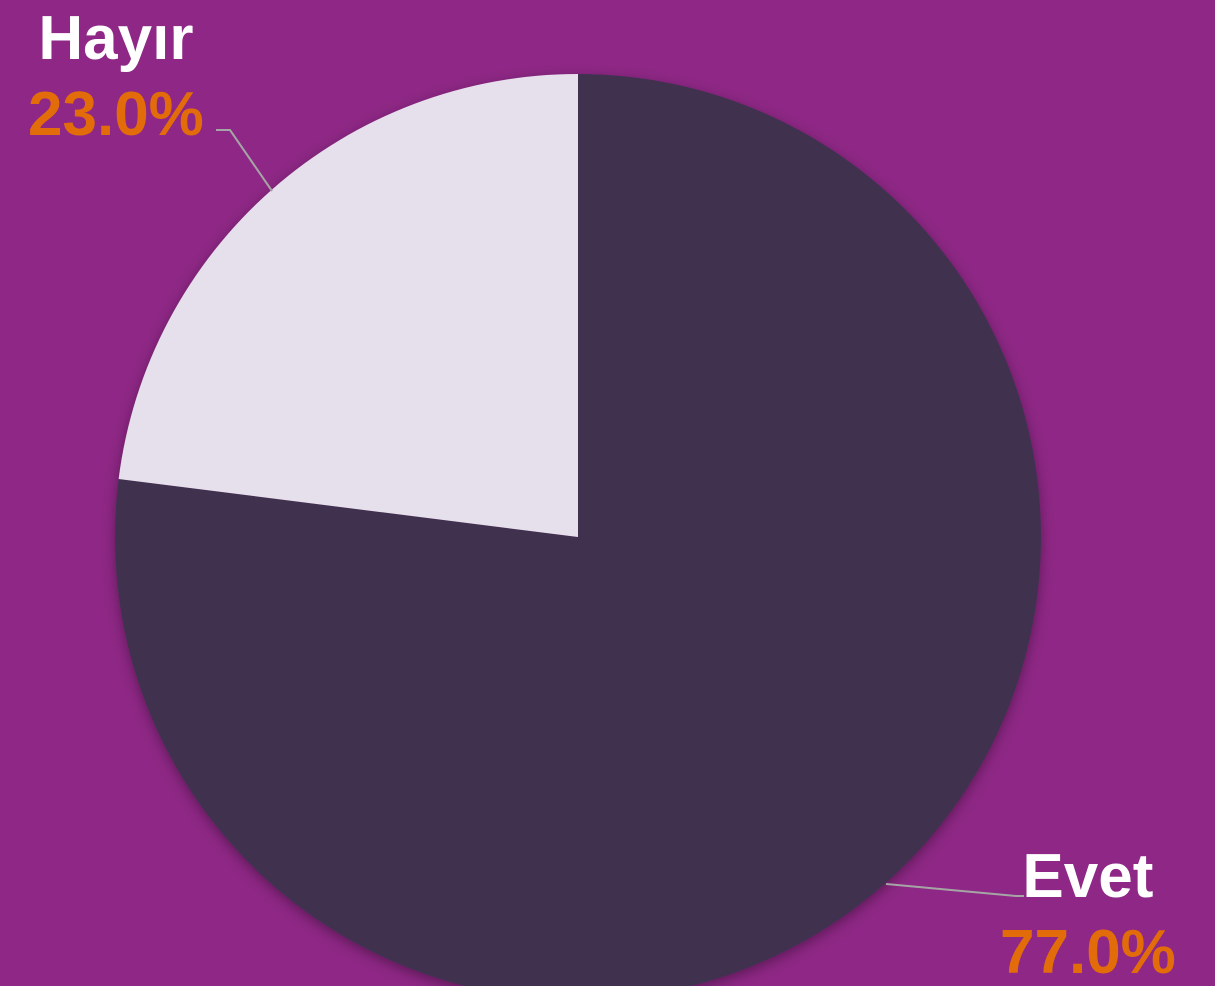 This screenshot has width=1215, height=986. Describe the element at coordinates (1088, 952) in the screenshot. I see `slice-percent-evet: 77.0%` at that location.